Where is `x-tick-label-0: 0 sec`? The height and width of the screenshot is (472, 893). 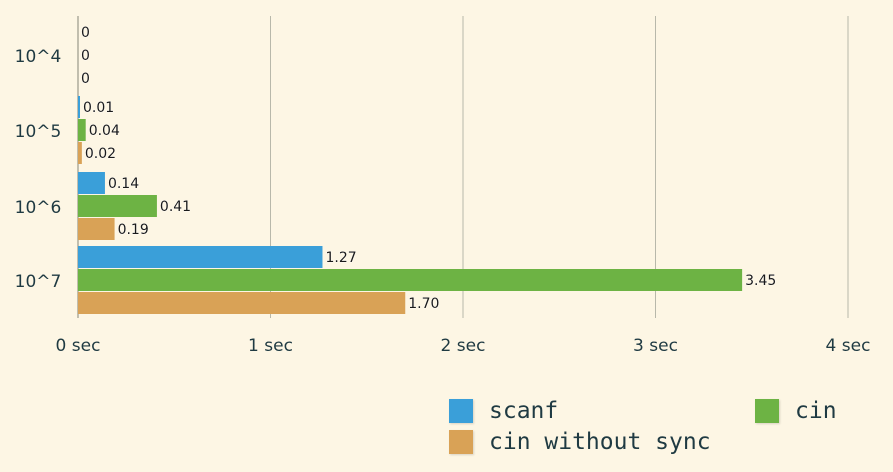 x-tick-label-0: 0 sec is located at coordinates (78, 346).